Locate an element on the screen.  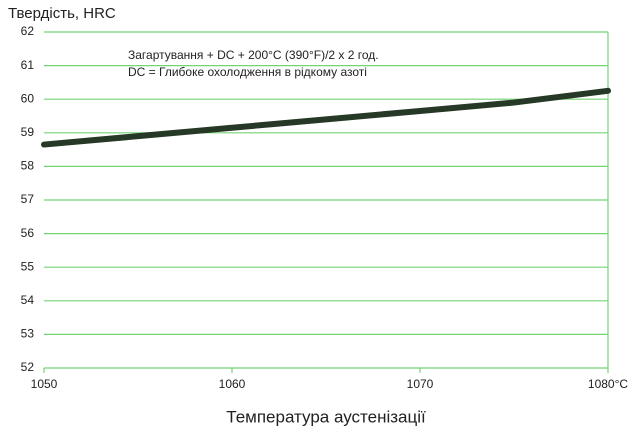
x-tick-label: 1080°C is located at coordinates (608, 384).